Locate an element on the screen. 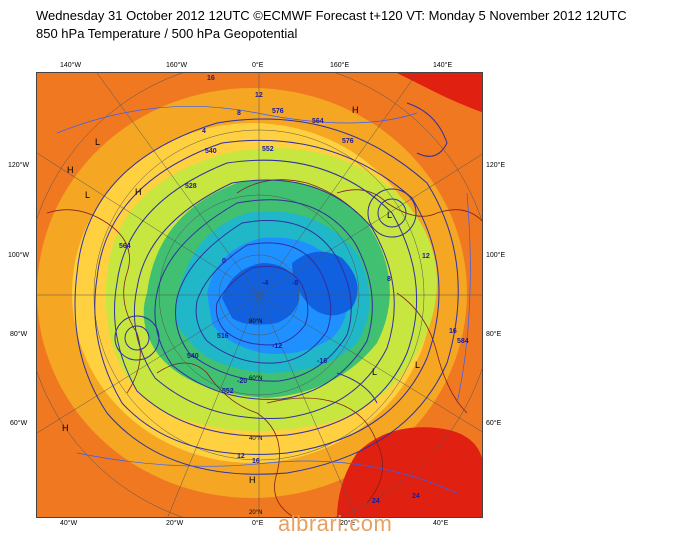  lon-label-20w: 20°W is located at coordinates (175, 523).